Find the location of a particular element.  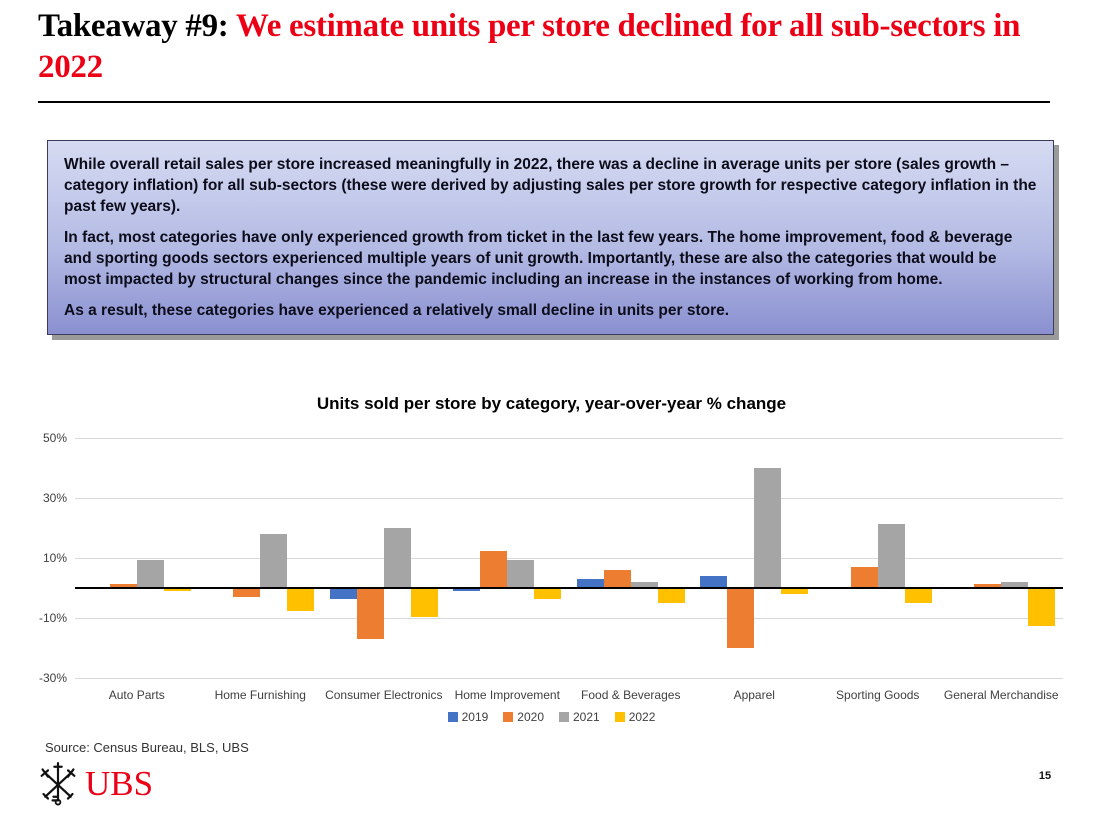

x-axis-zero-line is located at coordinates (569, 588).